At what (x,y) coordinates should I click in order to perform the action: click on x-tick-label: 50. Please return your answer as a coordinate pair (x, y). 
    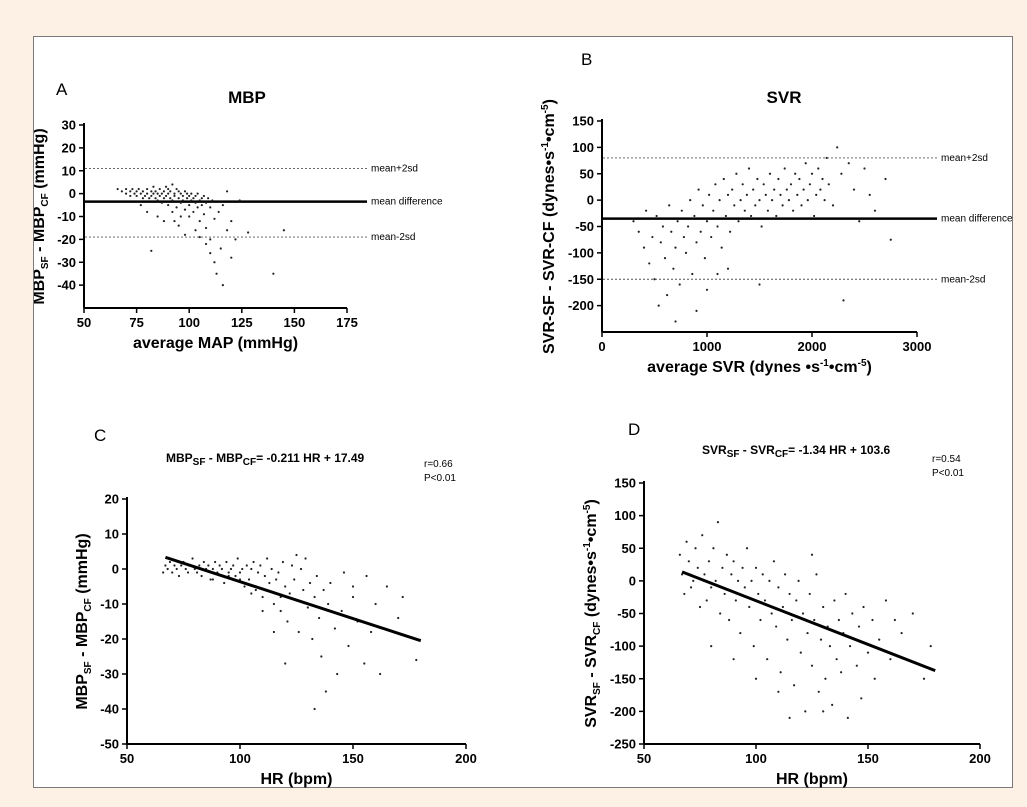
    Looking at the image, I should click on (644, 758).